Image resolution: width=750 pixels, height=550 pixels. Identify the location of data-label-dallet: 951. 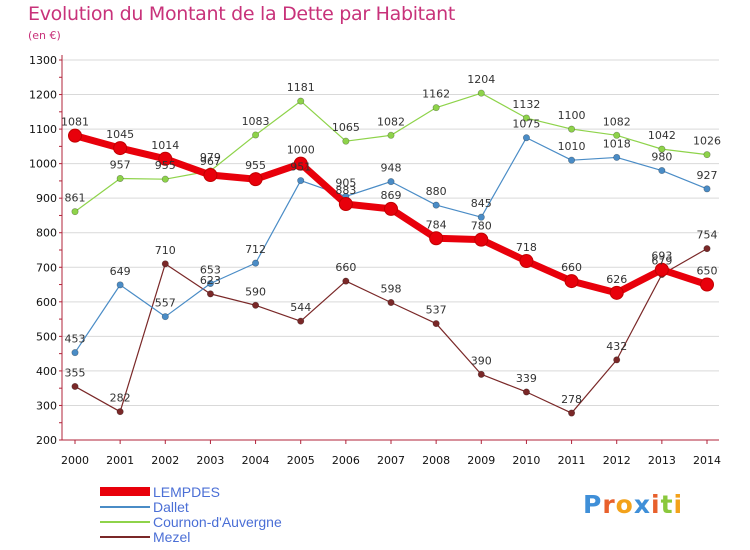
(300, 167).